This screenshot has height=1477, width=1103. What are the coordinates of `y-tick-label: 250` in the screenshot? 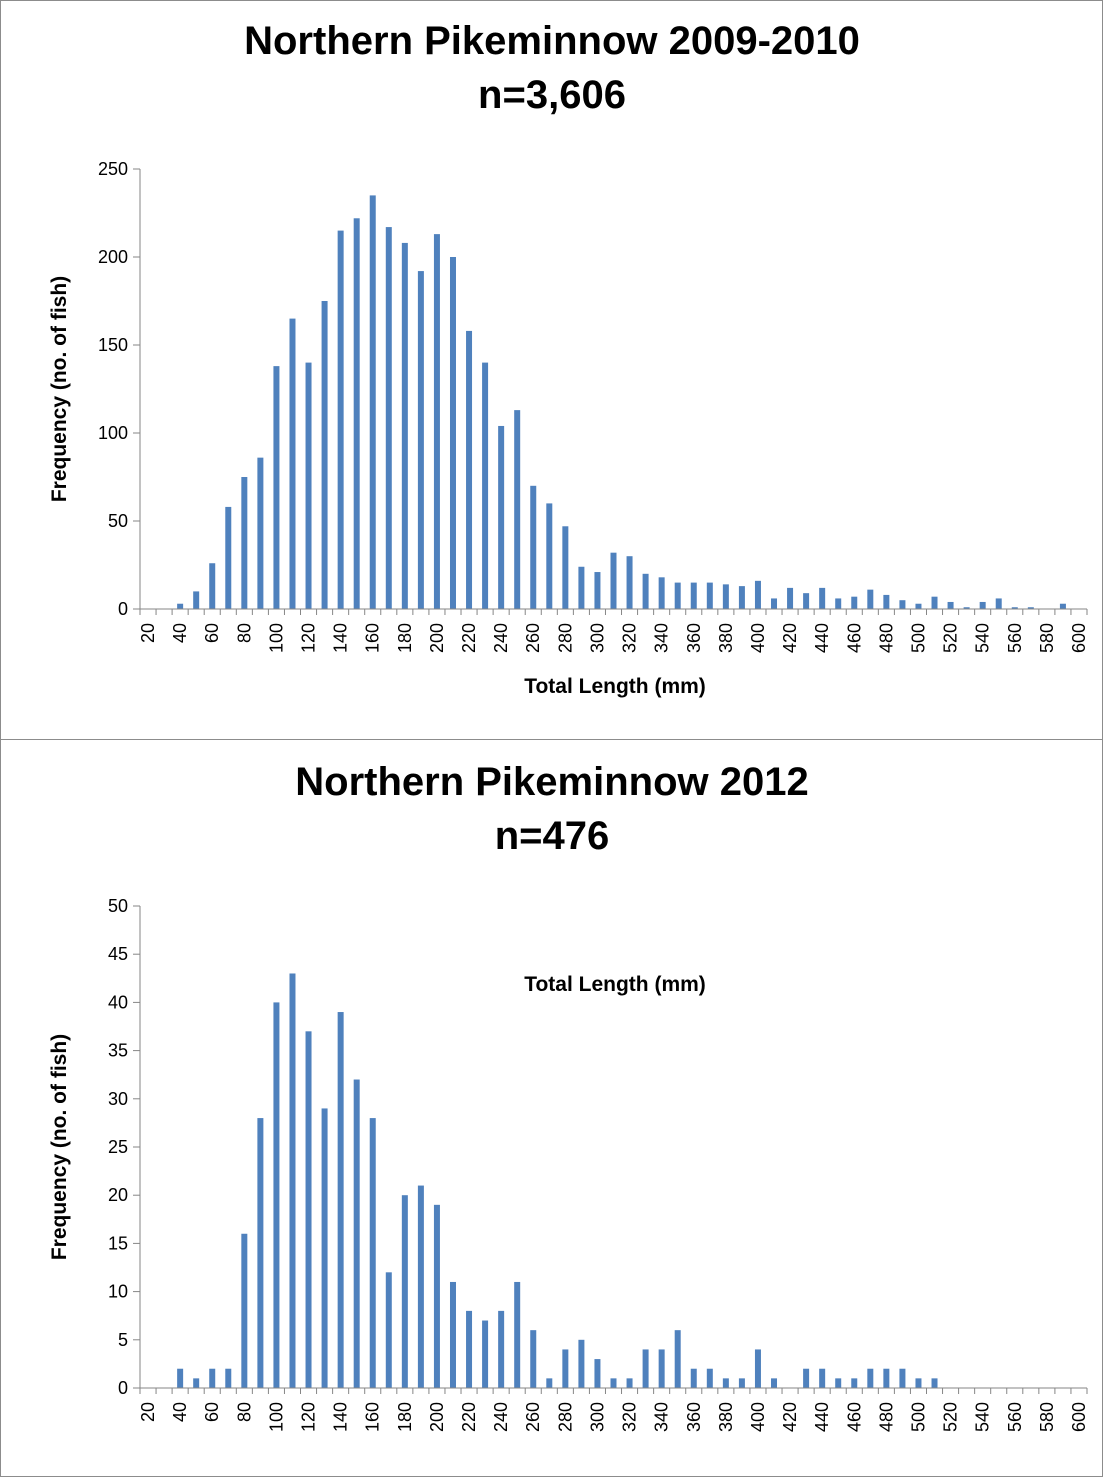 It's located at (113, 169).